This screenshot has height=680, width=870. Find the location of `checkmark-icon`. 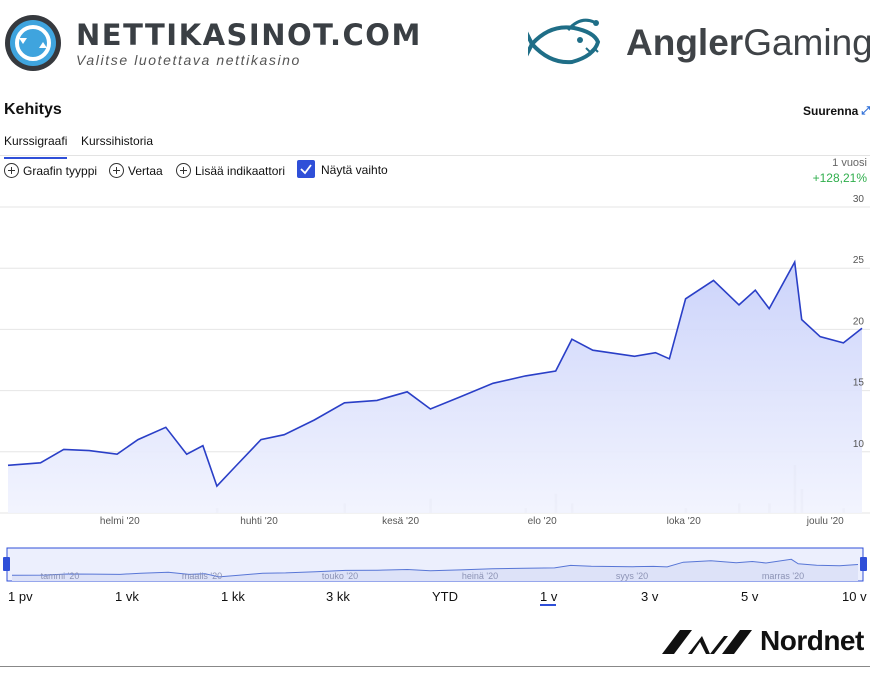

checkmark-icon is located at coordinates (306, 169).